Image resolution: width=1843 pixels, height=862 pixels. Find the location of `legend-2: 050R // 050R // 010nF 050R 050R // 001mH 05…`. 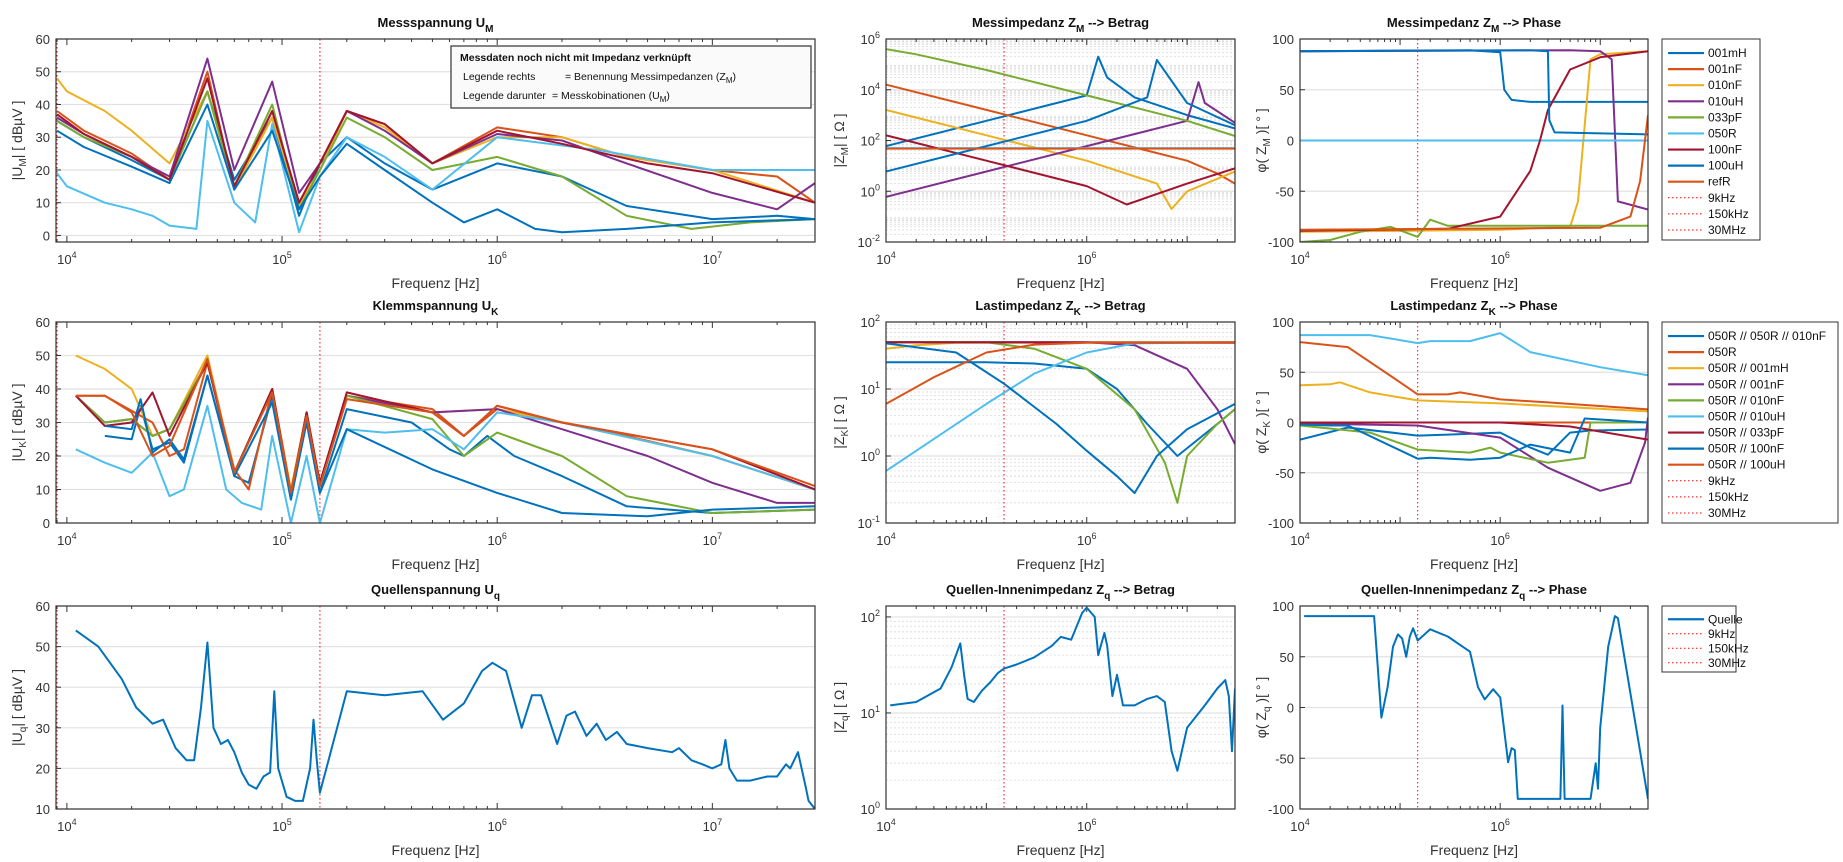

legend-2: 050R // 050R // 010nF 050R 050R // 001mH 05… is located at coordinates (1750, 422).